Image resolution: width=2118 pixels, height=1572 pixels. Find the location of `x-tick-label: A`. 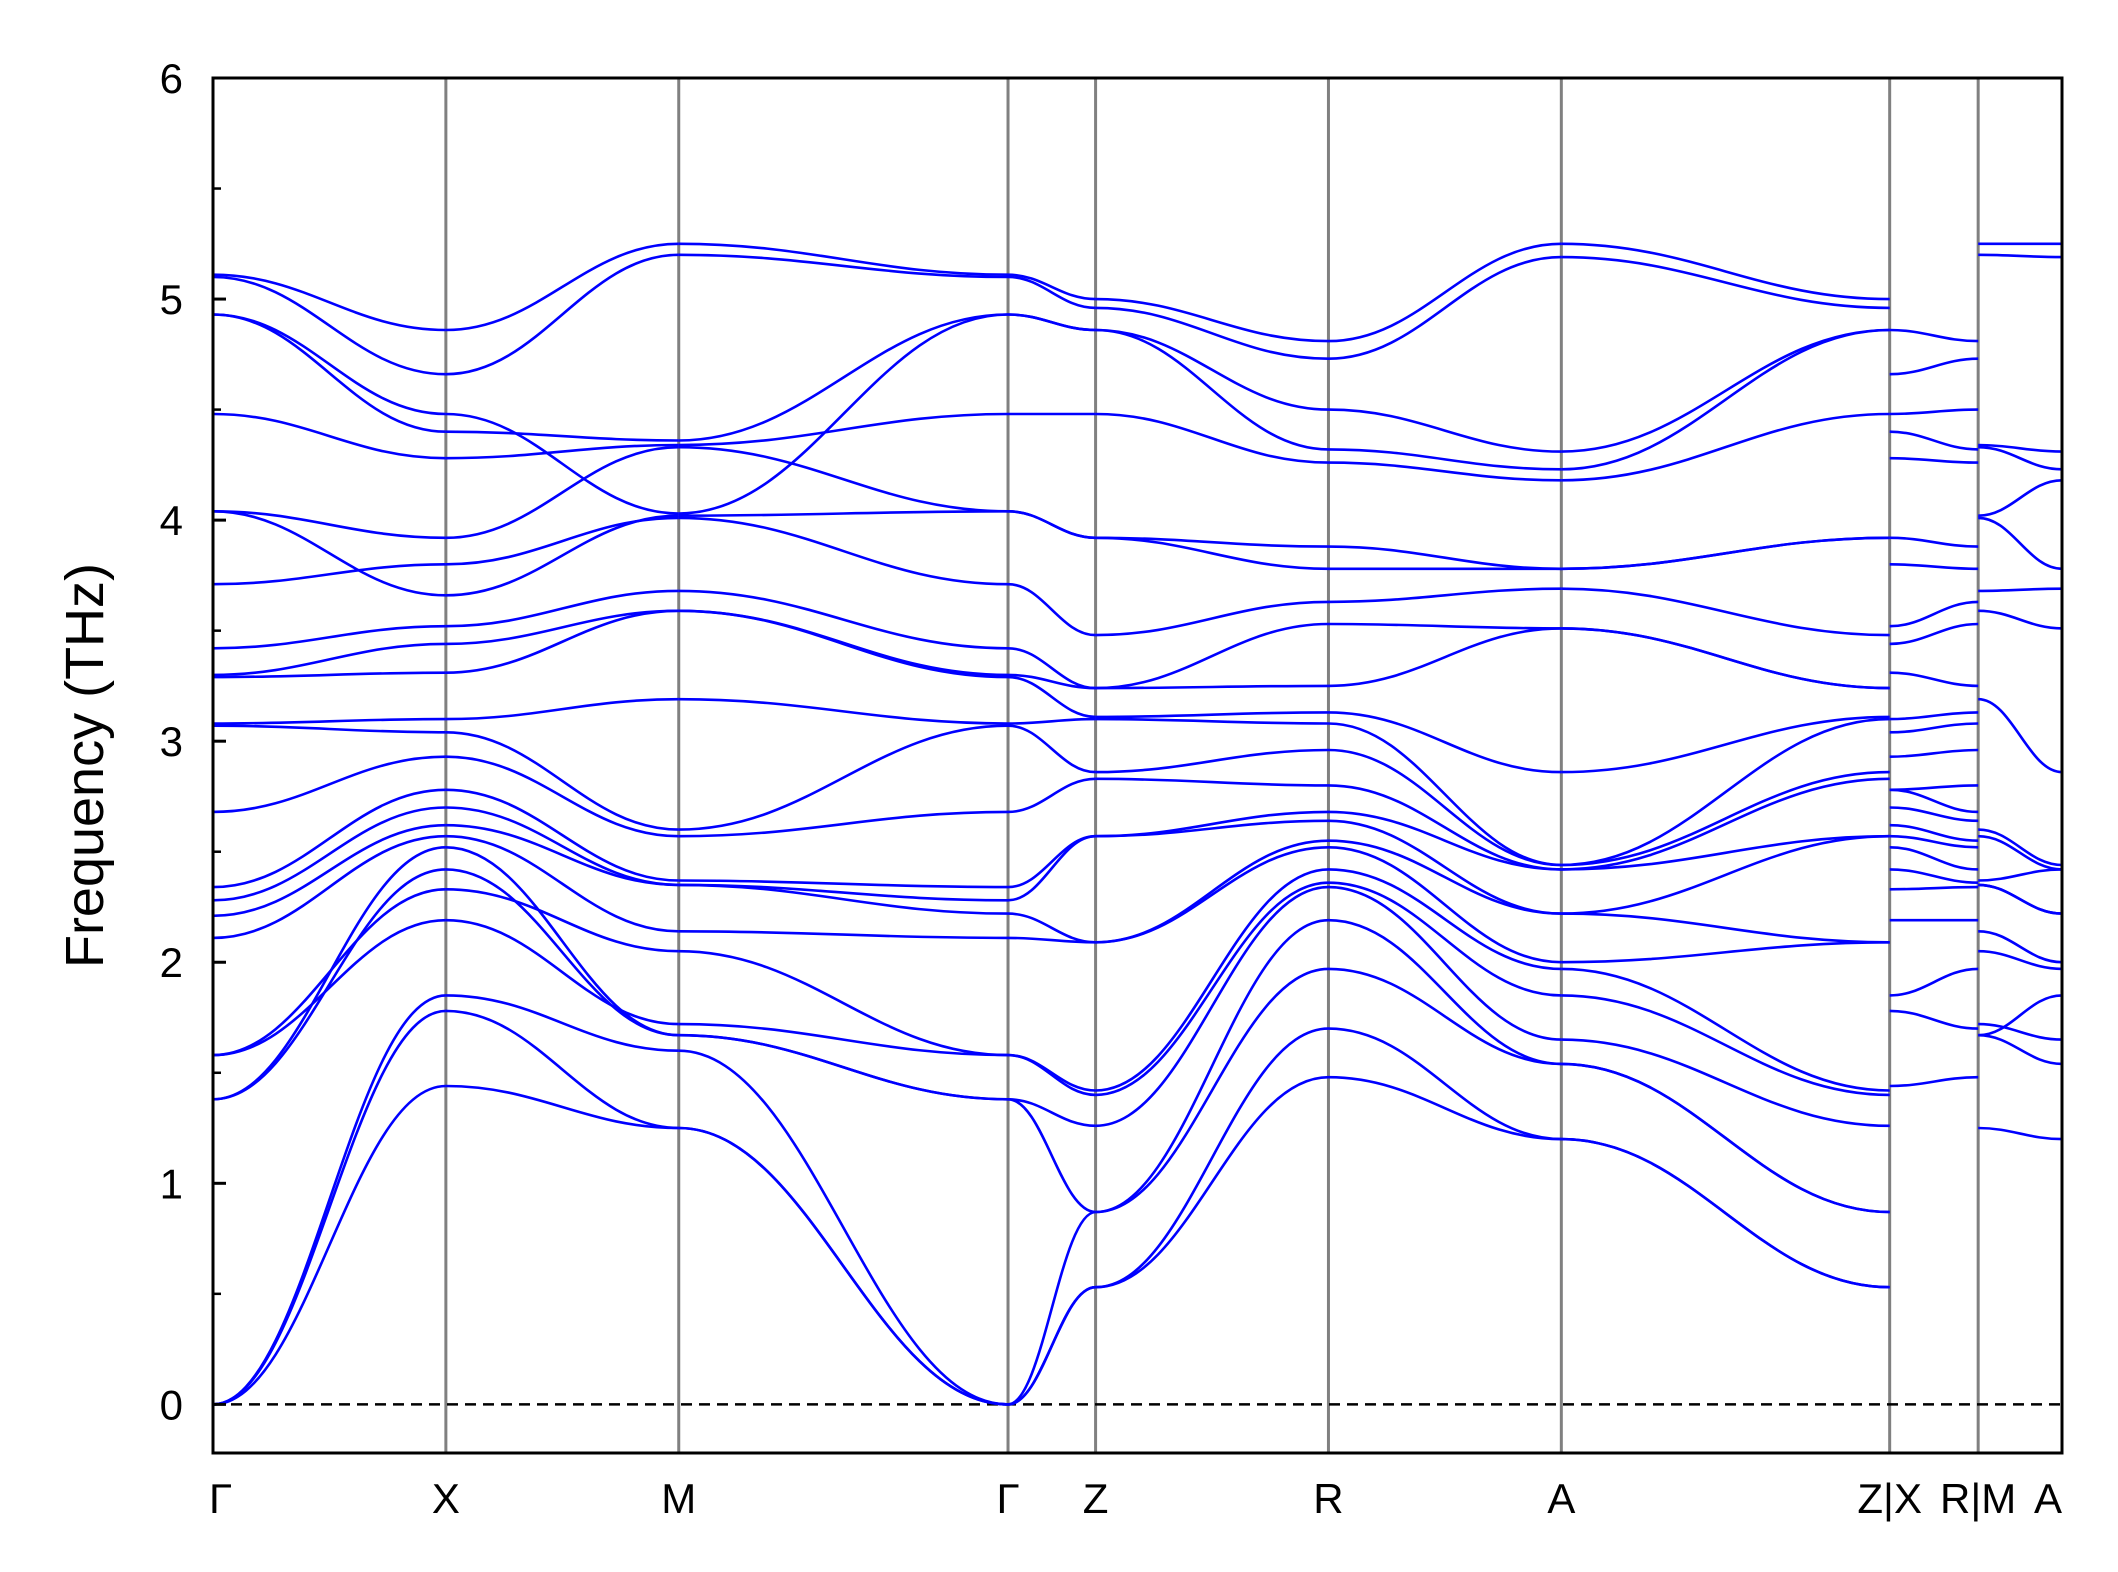

x-tick-label: A is located at coordinates (1561, 1498).